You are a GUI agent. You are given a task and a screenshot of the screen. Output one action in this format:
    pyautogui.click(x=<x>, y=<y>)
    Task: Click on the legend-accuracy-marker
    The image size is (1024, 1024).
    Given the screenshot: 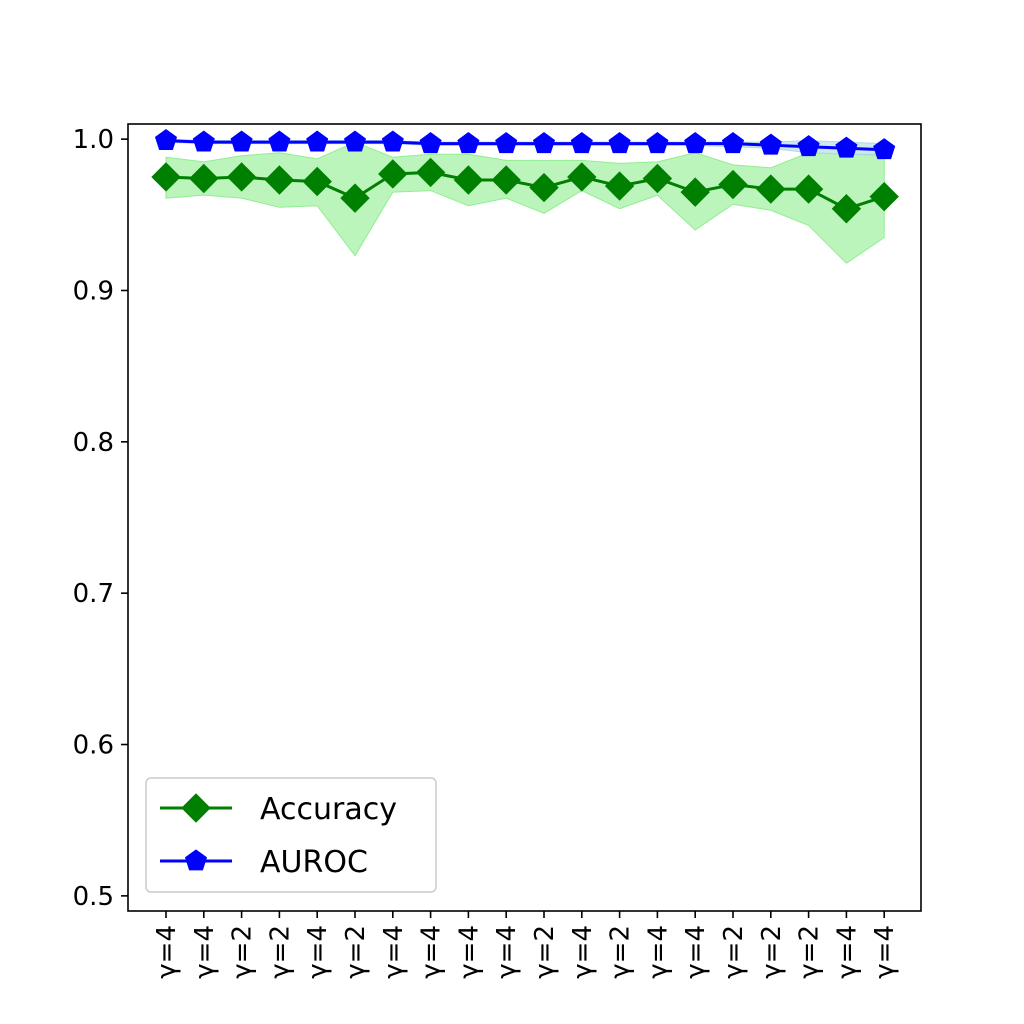 What is the action you would take?
    pyautogui.click(x=196, y=808)
    